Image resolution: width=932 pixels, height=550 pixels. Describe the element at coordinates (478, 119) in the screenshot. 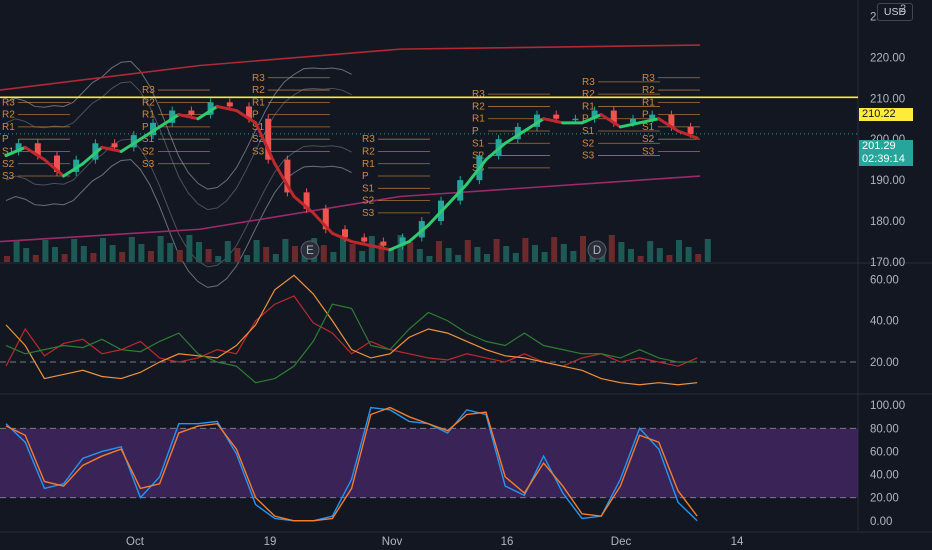

I see `pivot-label: R1` at that location.